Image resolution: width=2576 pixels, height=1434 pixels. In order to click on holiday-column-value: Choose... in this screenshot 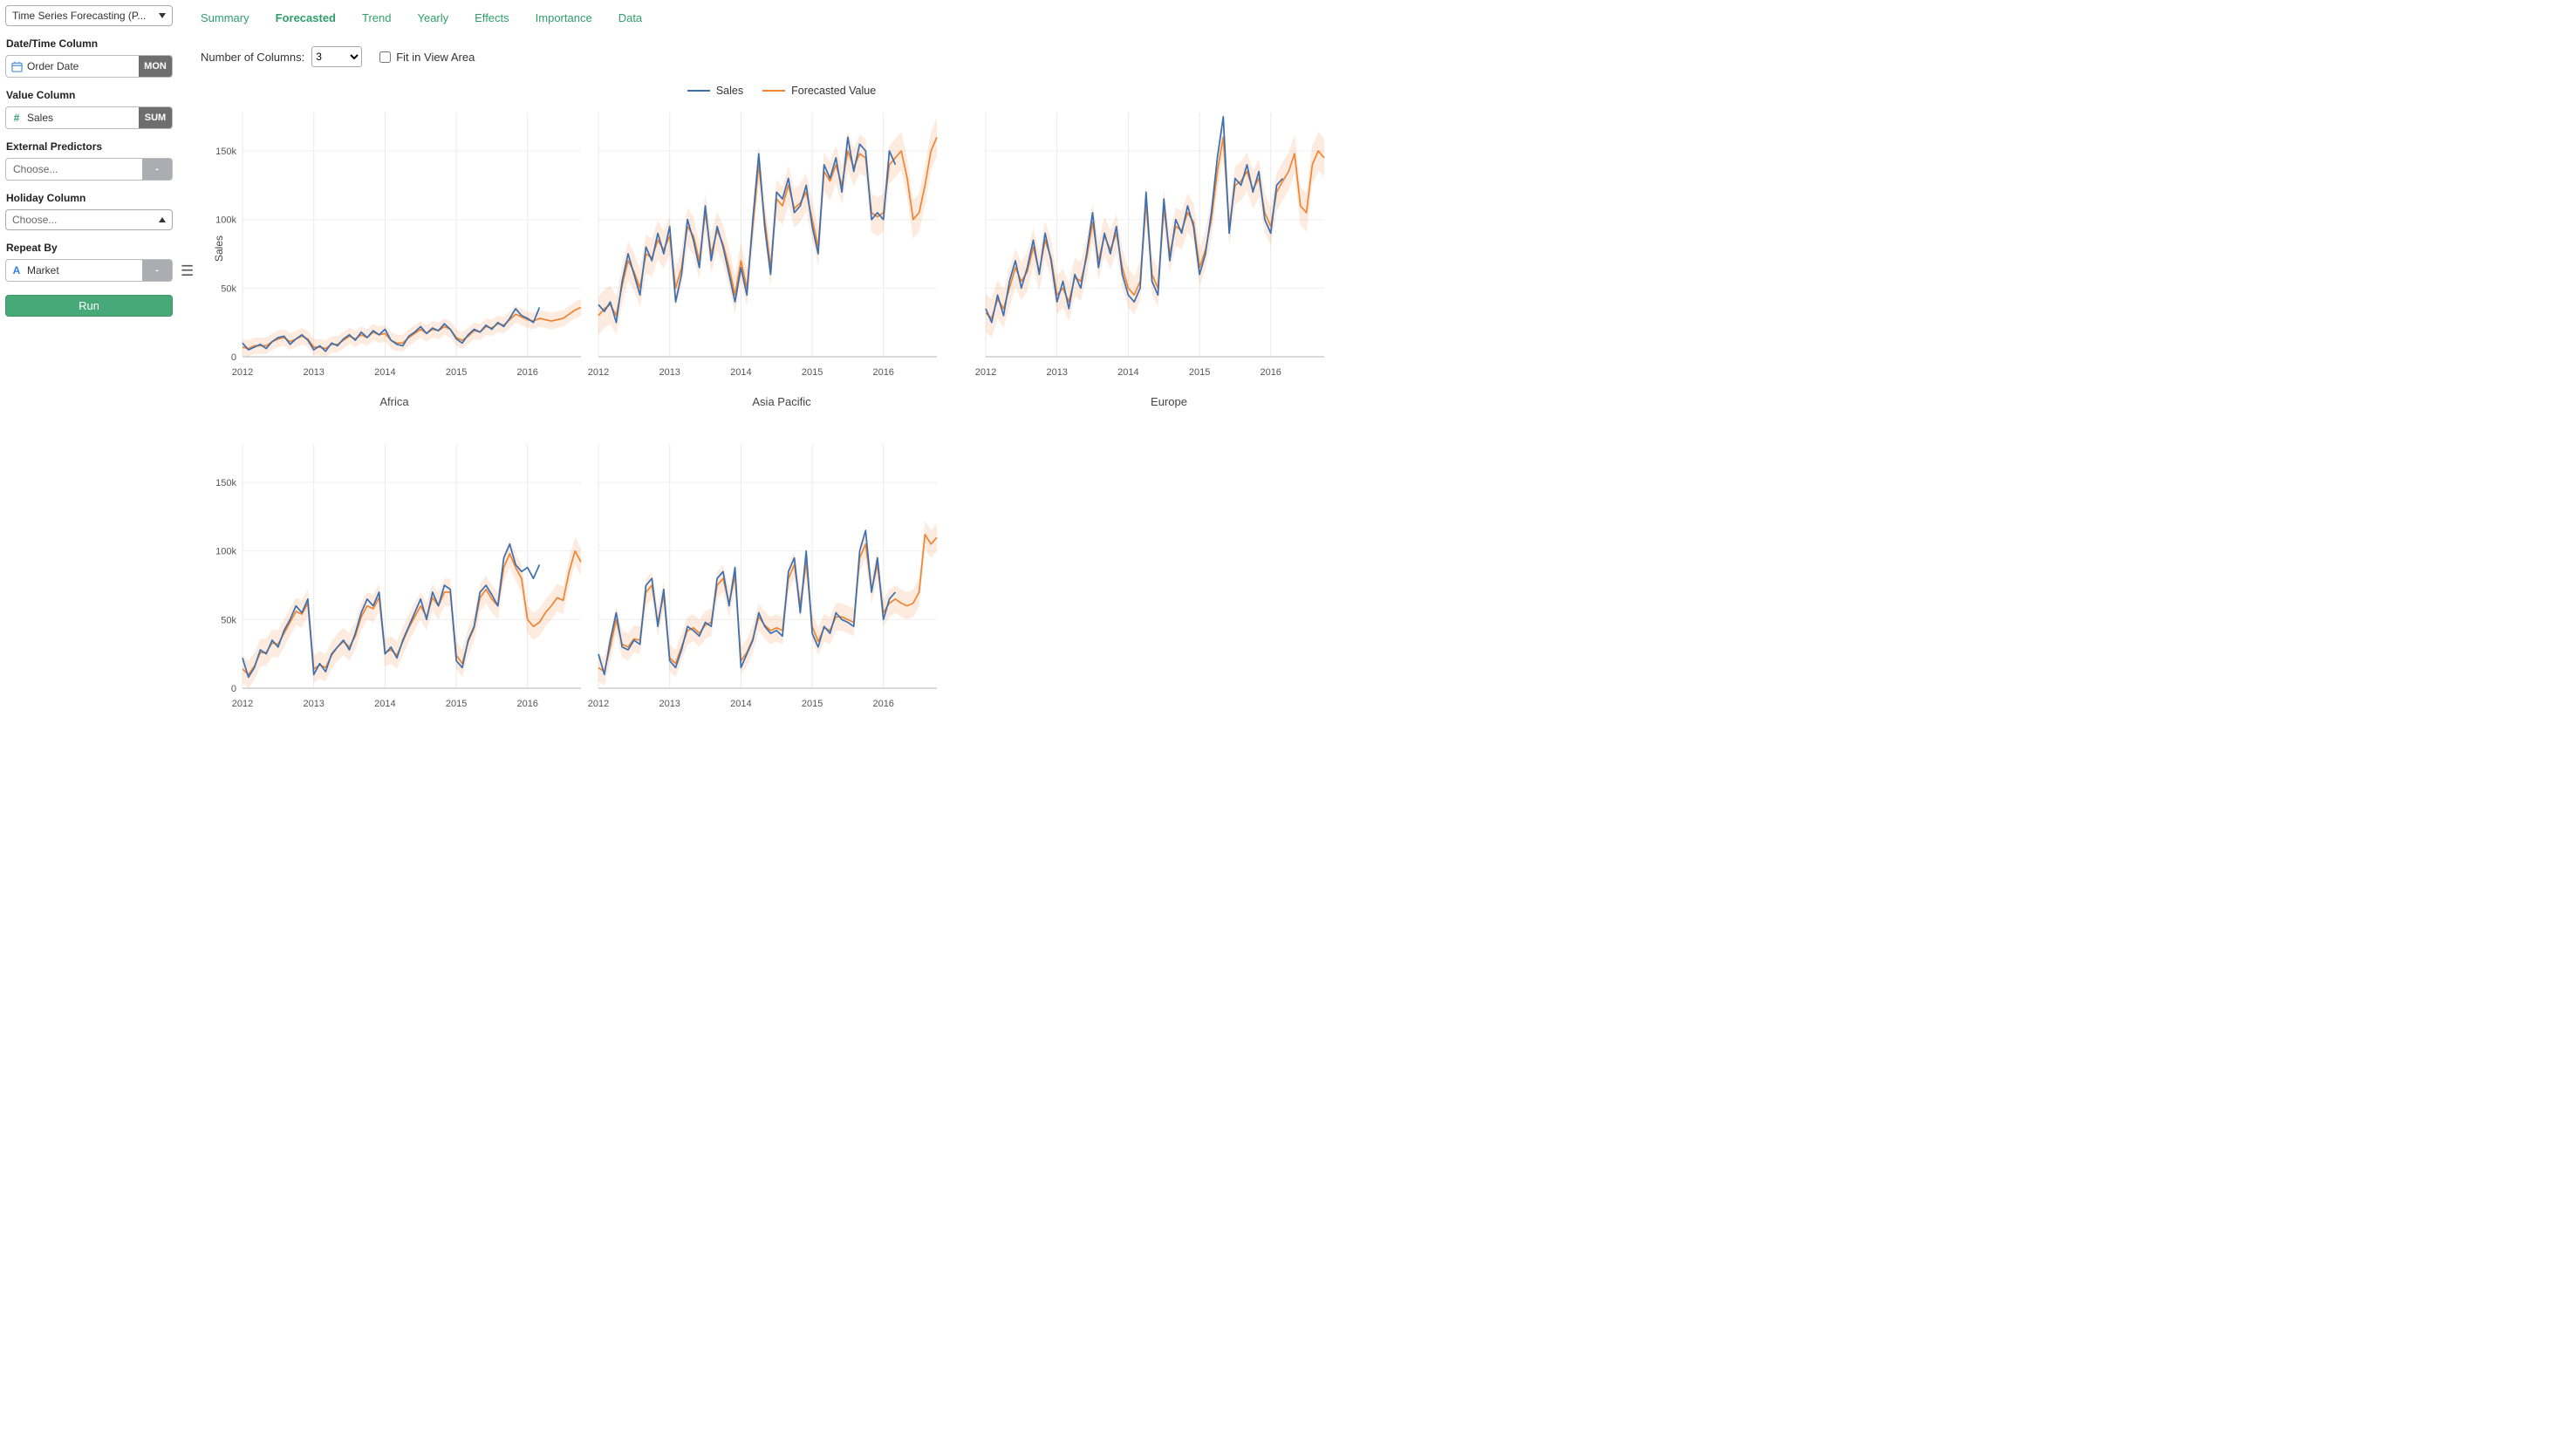, I will do `click(35, 220)`.